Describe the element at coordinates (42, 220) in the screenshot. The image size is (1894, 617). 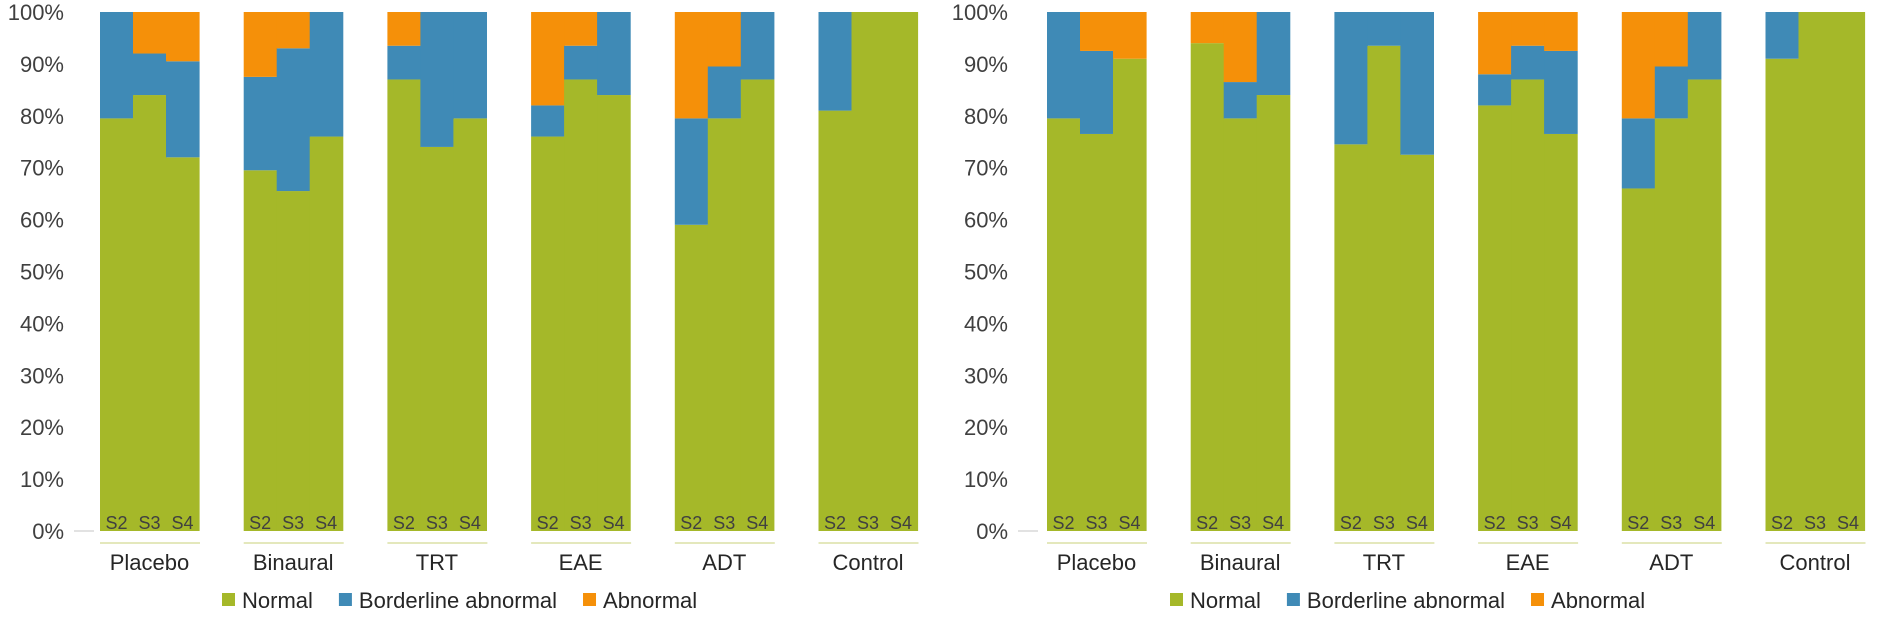
I see `y-tick-label: 60%` at that location.